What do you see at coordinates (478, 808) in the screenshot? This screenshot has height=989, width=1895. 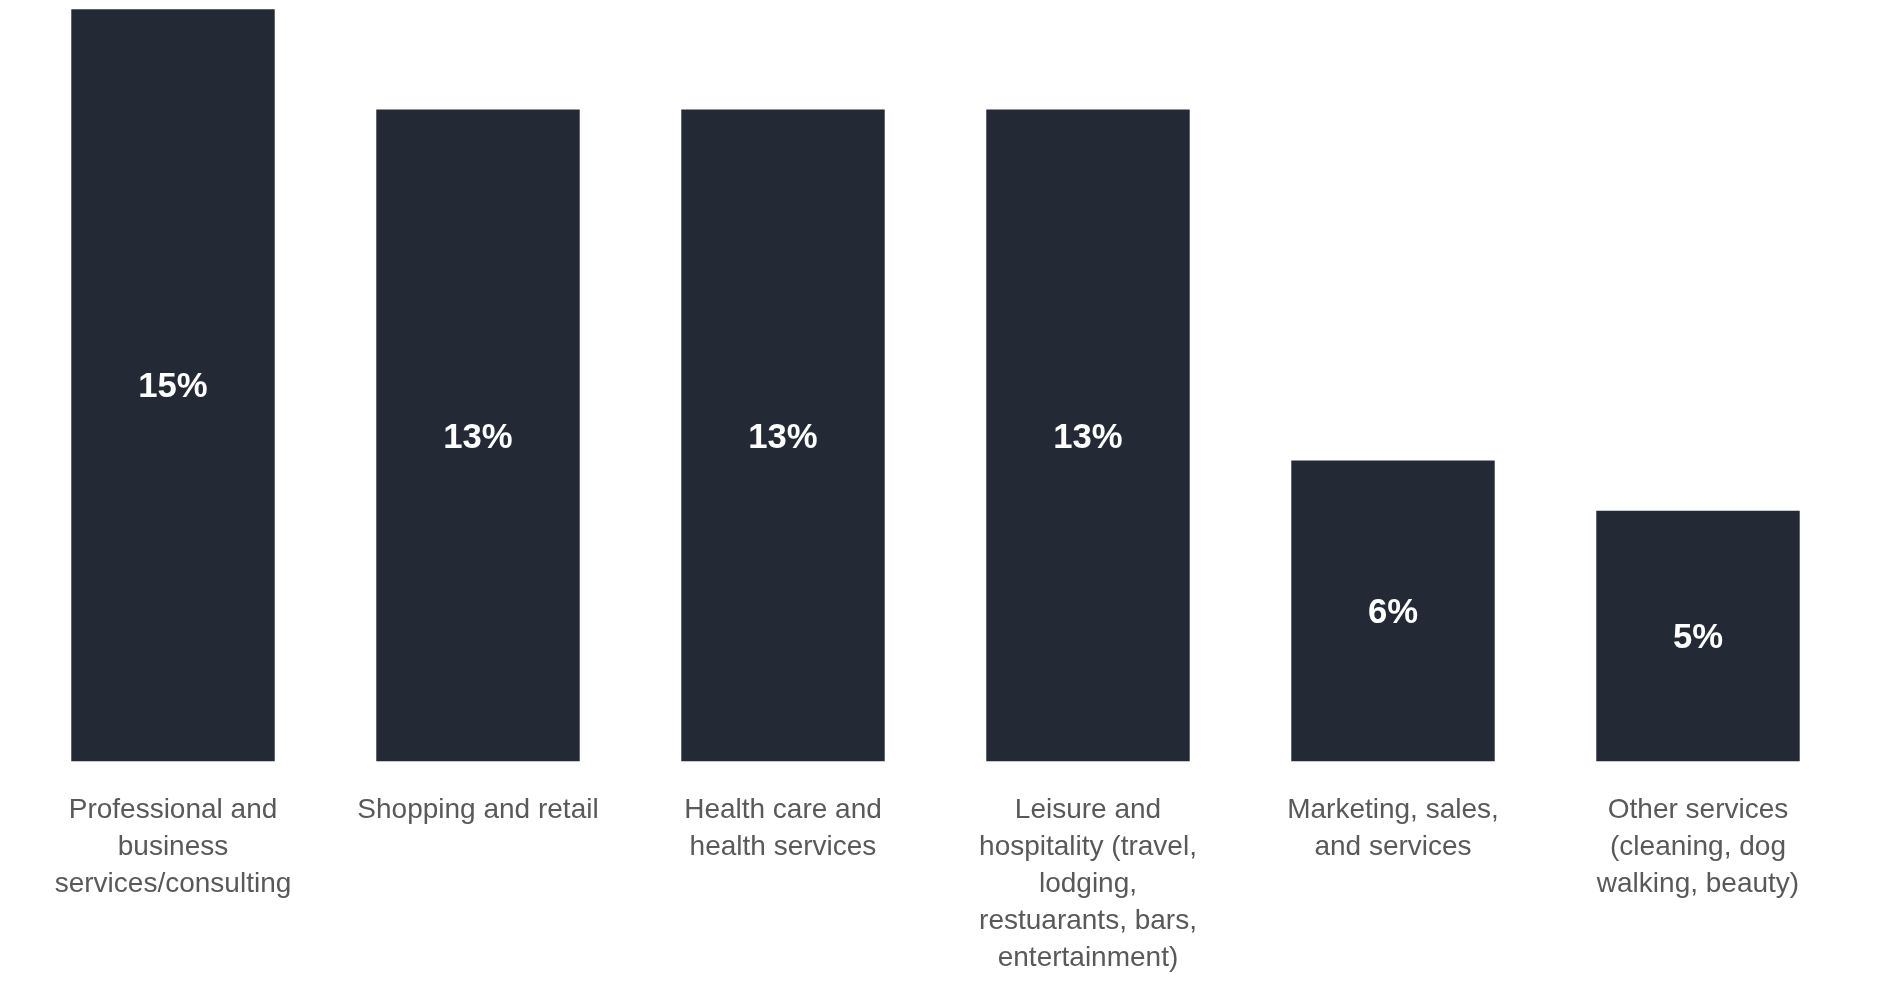 I see `x-tick-label: Shopping and retail` at bounding box center [478, 808].